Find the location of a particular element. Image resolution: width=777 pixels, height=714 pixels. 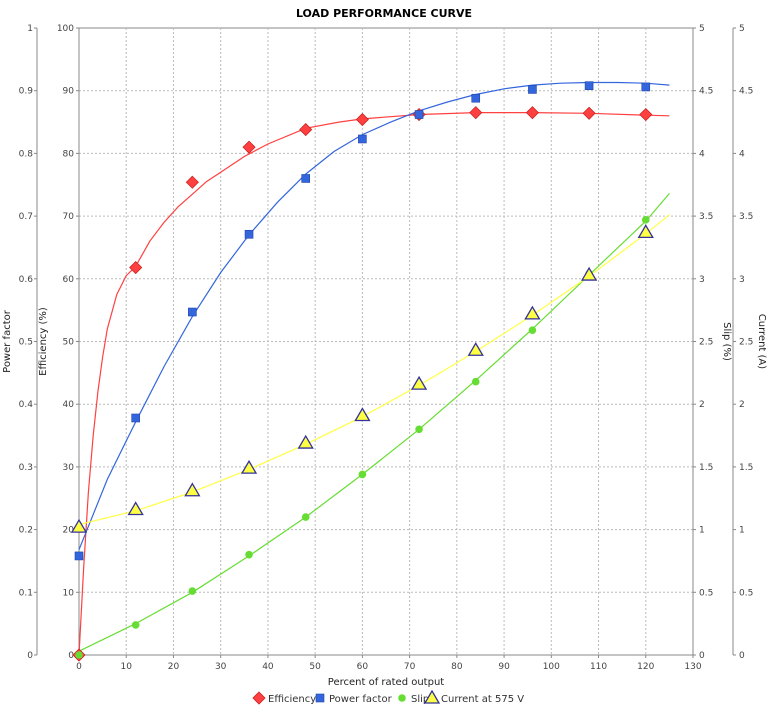

power-factor-tick-label: 0.6 is located at coordinates (26, 280).